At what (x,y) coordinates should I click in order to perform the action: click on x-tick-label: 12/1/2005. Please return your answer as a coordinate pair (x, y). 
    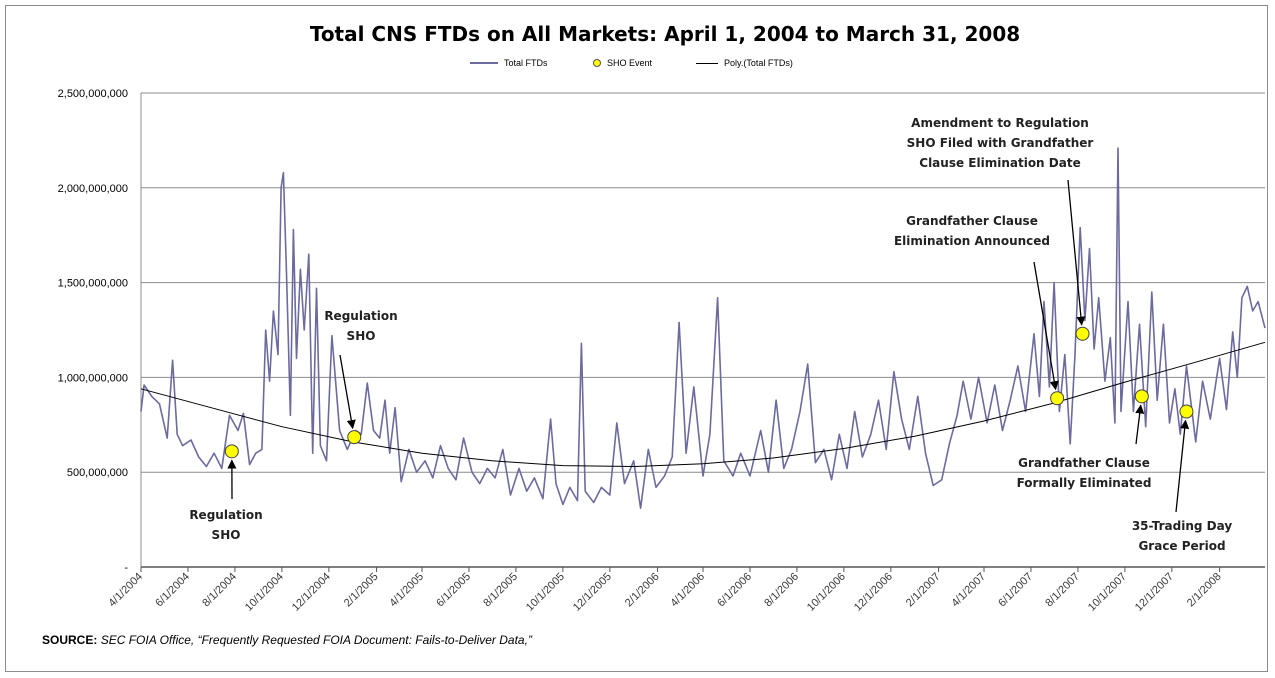
    Looking at the image, I should click on (592, 592).